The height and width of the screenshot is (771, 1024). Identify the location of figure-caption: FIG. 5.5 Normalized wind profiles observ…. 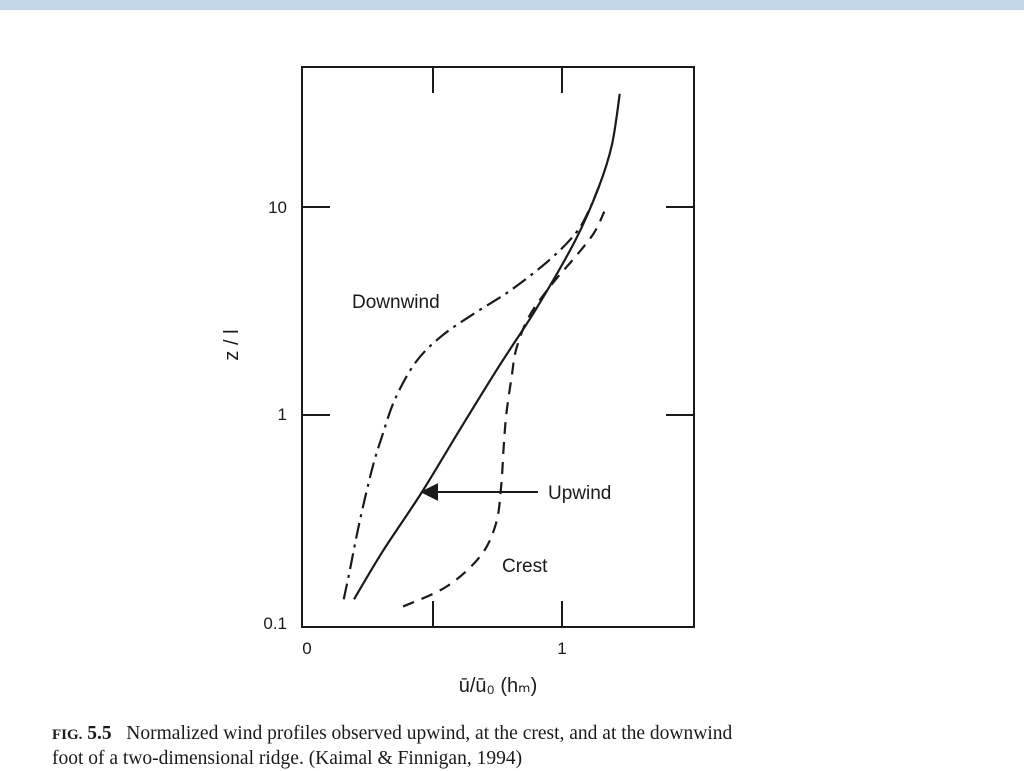
(532, 746).